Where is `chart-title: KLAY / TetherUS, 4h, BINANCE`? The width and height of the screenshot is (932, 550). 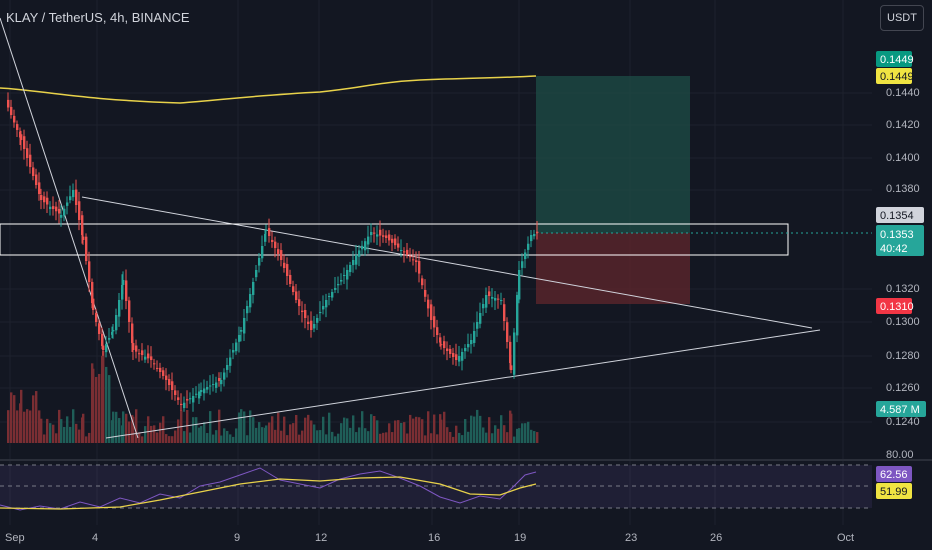 chart-title: KLAY / TetherUS, 4h, BINANCE is located at coordinates (98, 17).